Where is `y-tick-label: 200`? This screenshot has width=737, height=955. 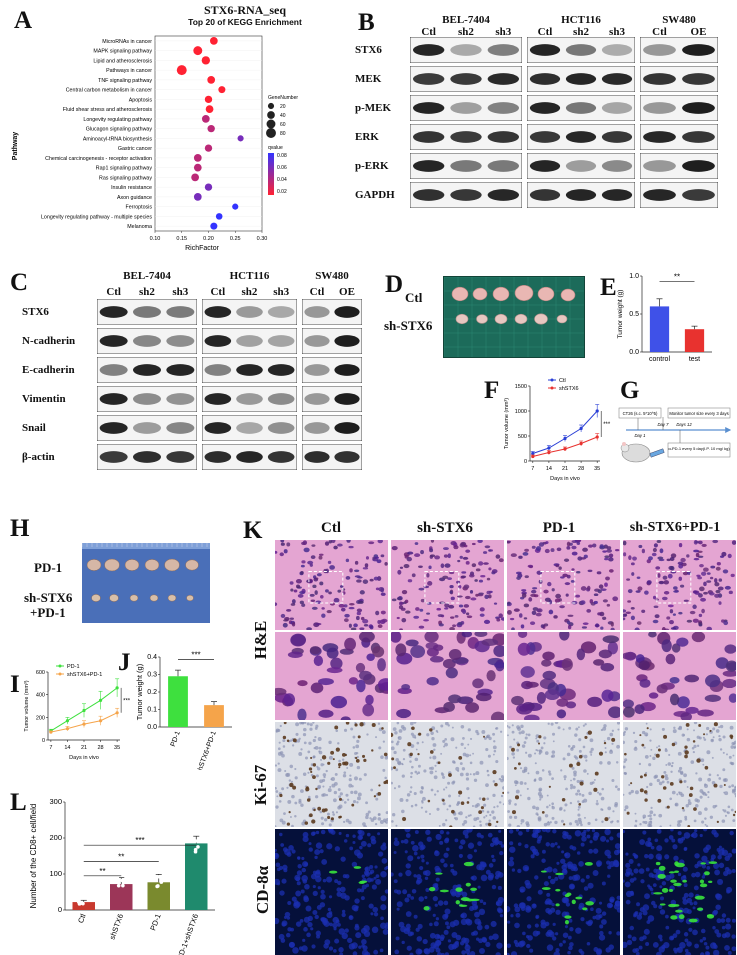
y-tick-label: 200 is located at coordinates (55, 837).